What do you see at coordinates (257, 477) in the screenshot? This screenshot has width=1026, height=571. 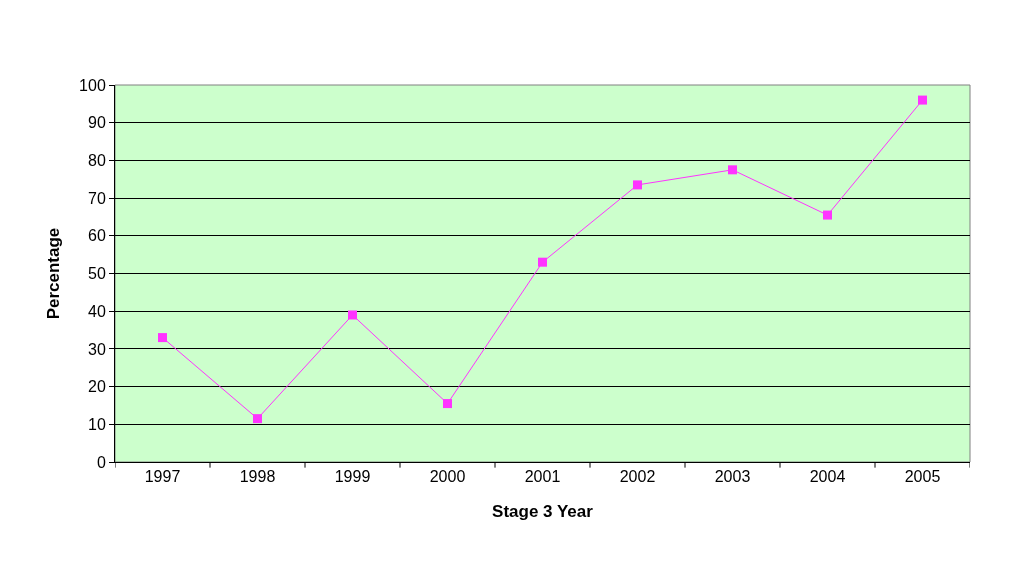 I see `x-tick-label: 1998` at bounding box center [257, 477].